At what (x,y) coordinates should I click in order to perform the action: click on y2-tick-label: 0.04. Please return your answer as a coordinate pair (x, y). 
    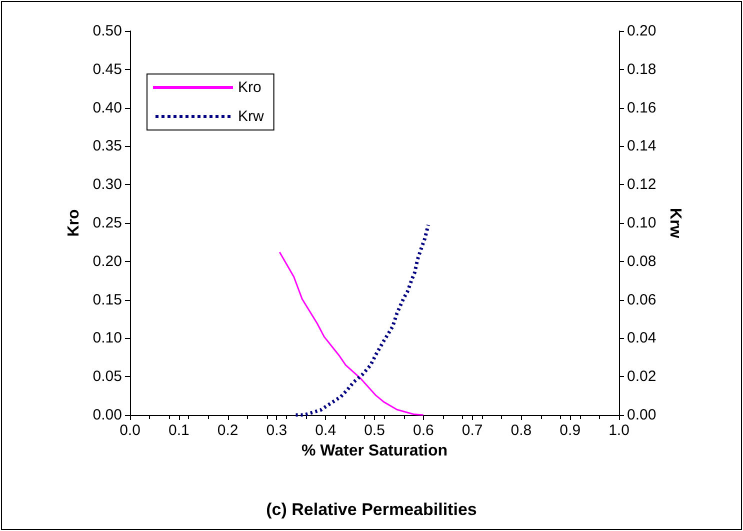
    Looking at the image, I should click on (641, 338).